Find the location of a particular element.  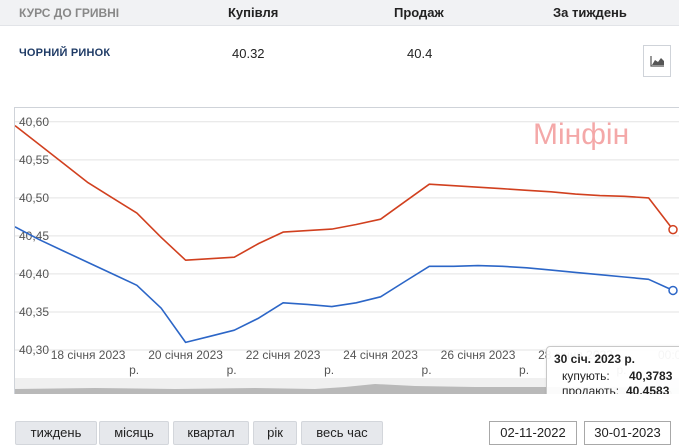

market-label: ЧОРНИЙ РИНОК is located at coordinates (65, 53).